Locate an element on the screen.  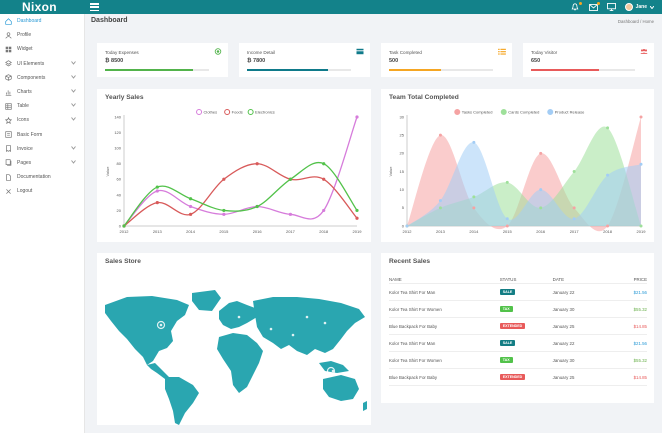
line-series-foods is located at coordinates (240, 195).